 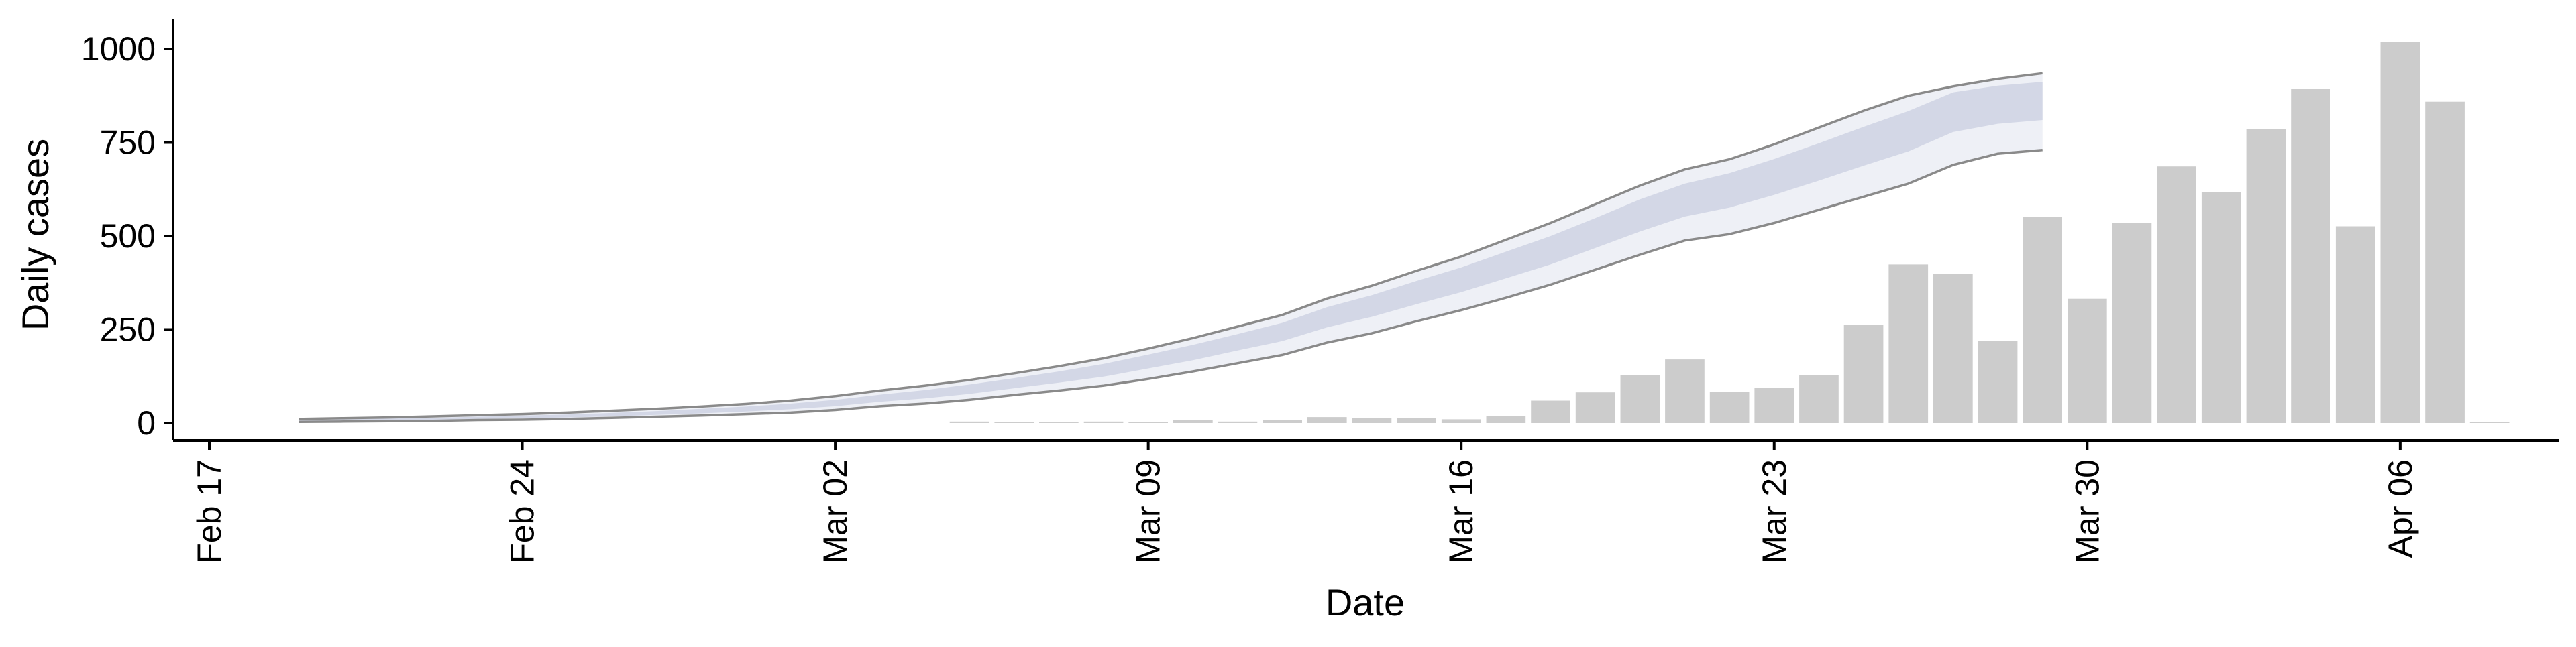 What do you see at coordinates (522, 512) in the screenshot?
I see `x-tick-label-1: Feb 24` at bounding box center [522, 512].